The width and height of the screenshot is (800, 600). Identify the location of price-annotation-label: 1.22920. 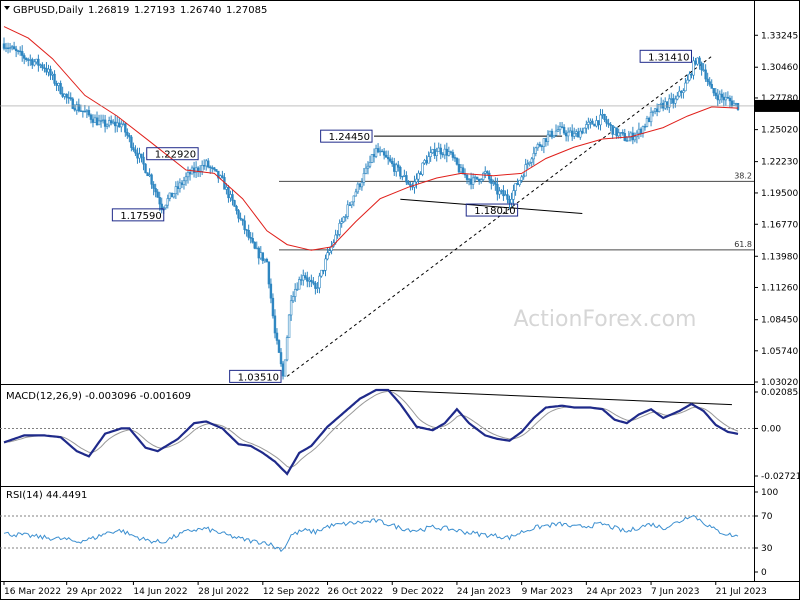
(175, 155).